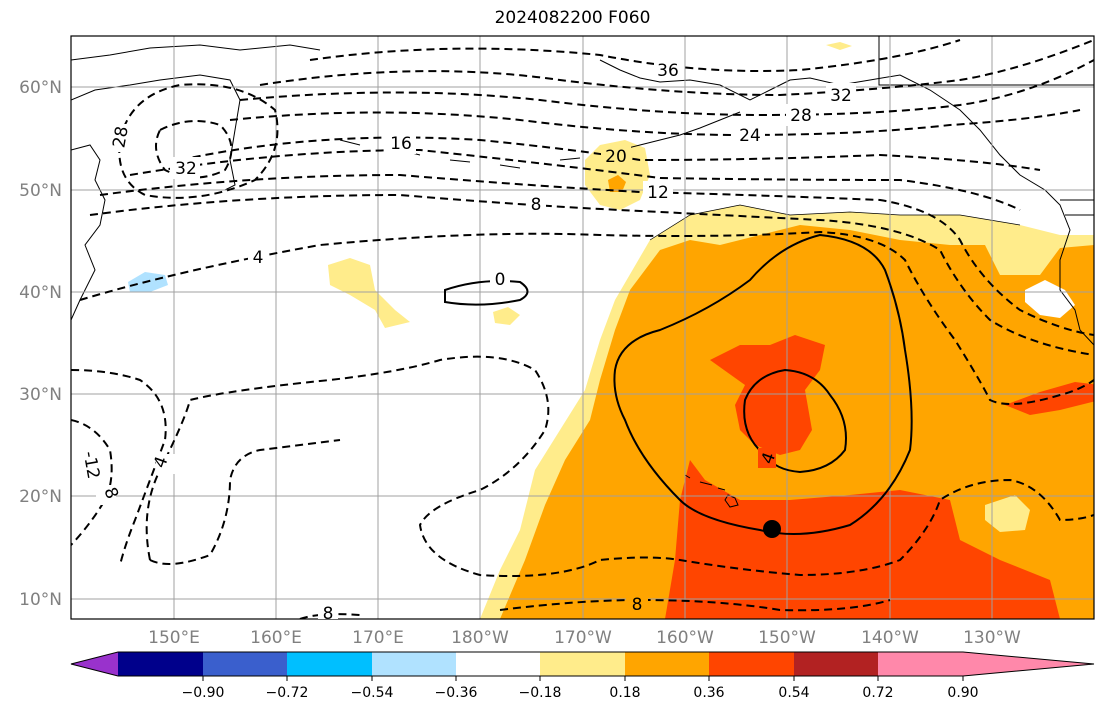  I want to click on contour-label: 0, so click(500, 280).